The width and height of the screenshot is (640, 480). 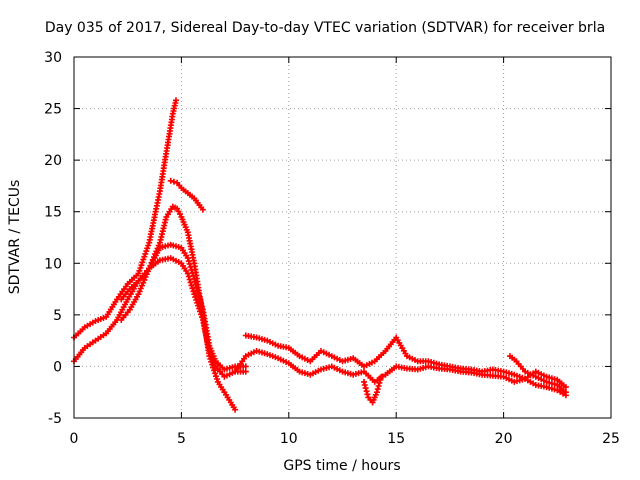 I want to click on x-tick-label: 10, so click(x=289, y=439).